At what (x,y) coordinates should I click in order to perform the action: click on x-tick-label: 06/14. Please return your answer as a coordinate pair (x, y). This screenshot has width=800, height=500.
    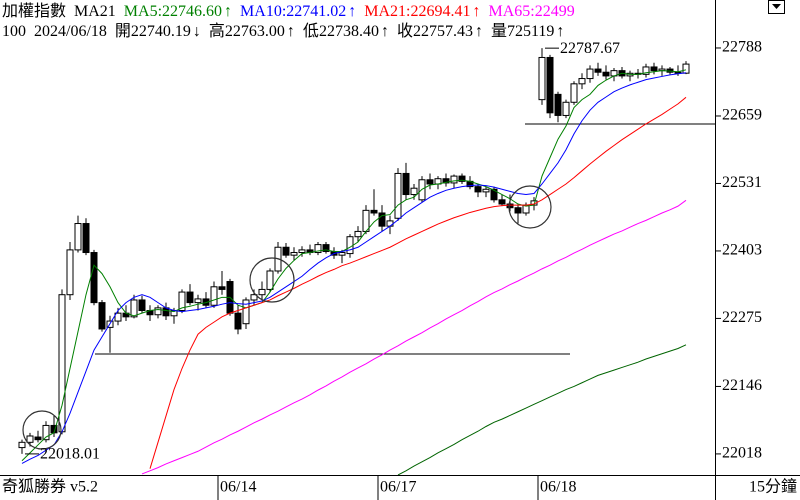
    Looking at the image, I should click on (238, 487).